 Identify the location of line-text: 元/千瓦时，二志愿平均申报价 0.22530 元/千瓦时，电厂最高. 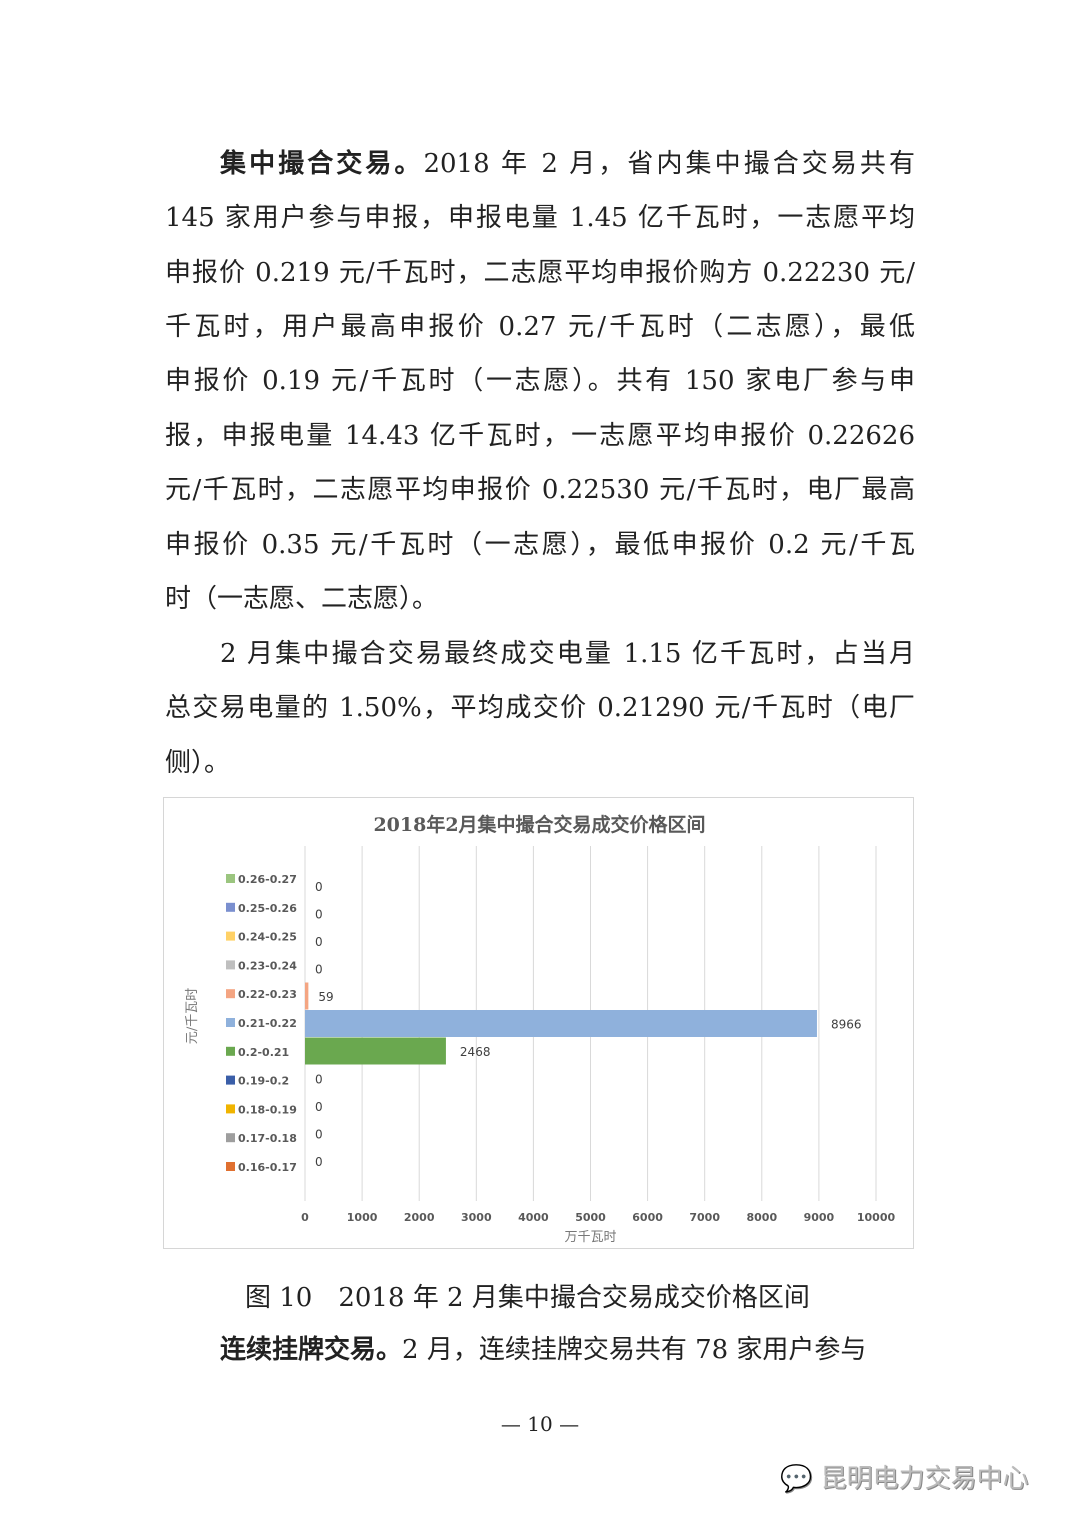
(540, 490).